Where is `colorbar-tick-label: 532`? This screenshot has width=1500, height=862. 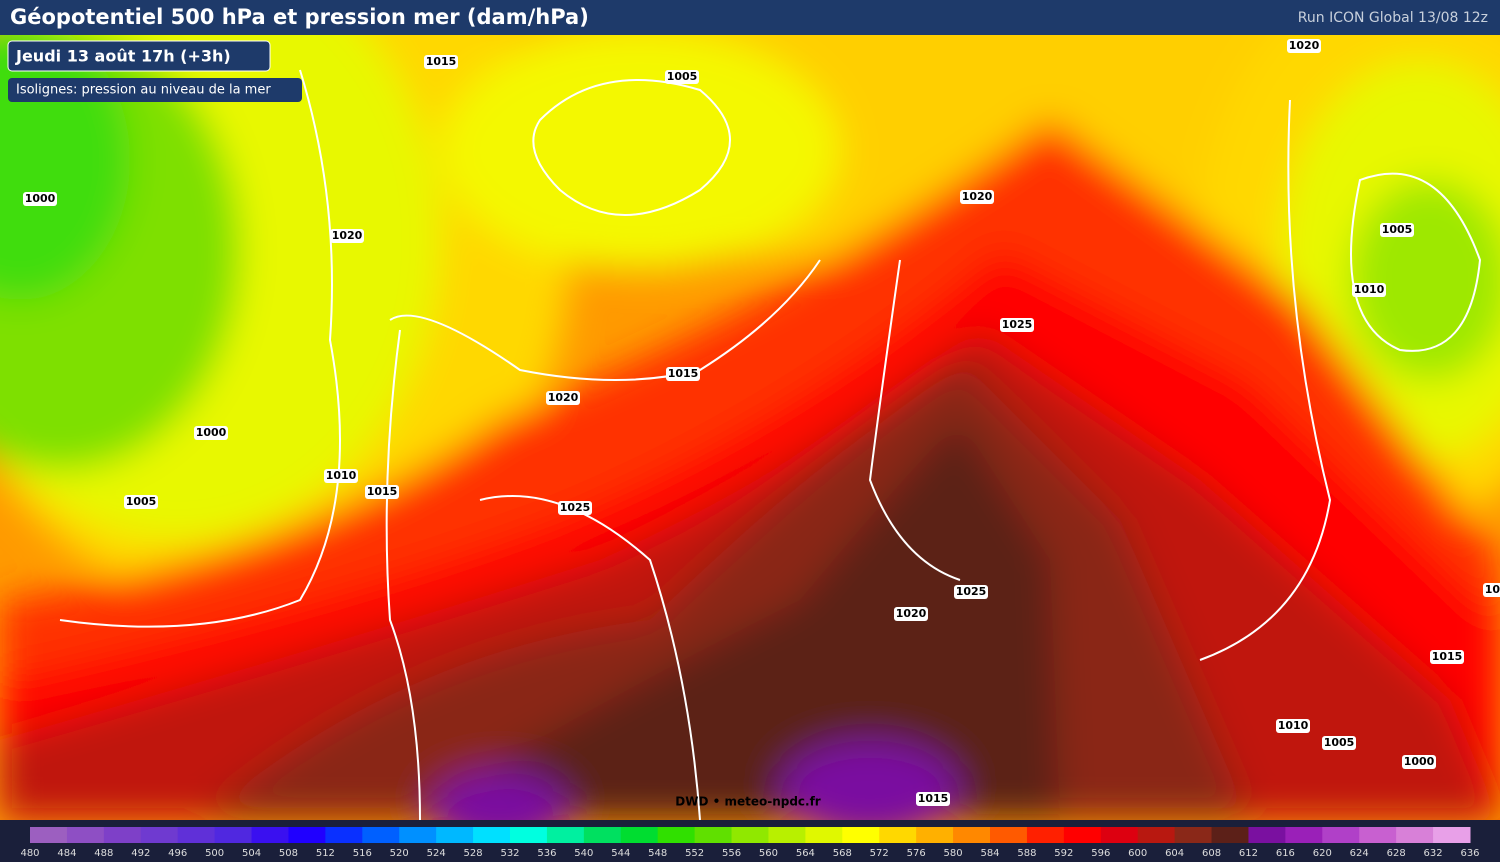 colorbar-tick-label: 532 is located at coordinates (509, 853).